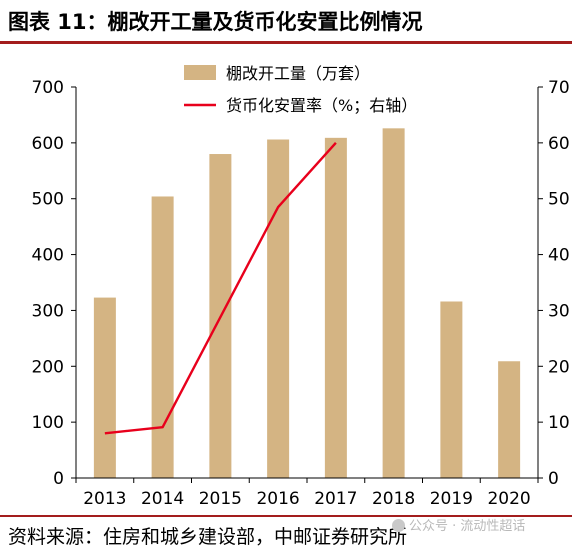 This screenshot has height=552, width=572. What do you see at coordinates (48, 423) in the screenshot?
I see `left-tick-label-100: 100` at bounding box center [48, 423].